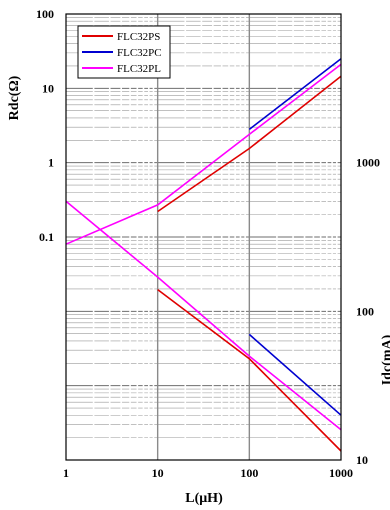 Image resolution: width=390 pixels, height=510 pixels. What do you see at coordinates (138, 37) in the screenshot?
I see `legend-label-flc32ps: FLC32PS` at bounding box center [138, 37].